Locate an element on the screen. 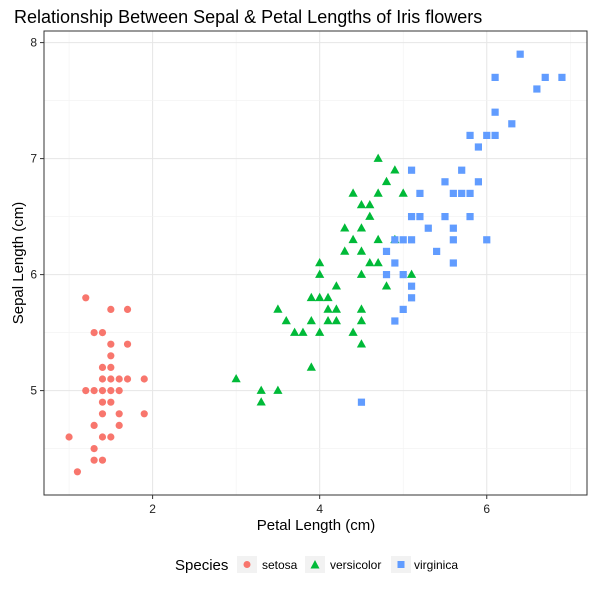 The width and height of the screenshot is (600, 600). legend-marker-virginica is located at coordinates (401, 564).